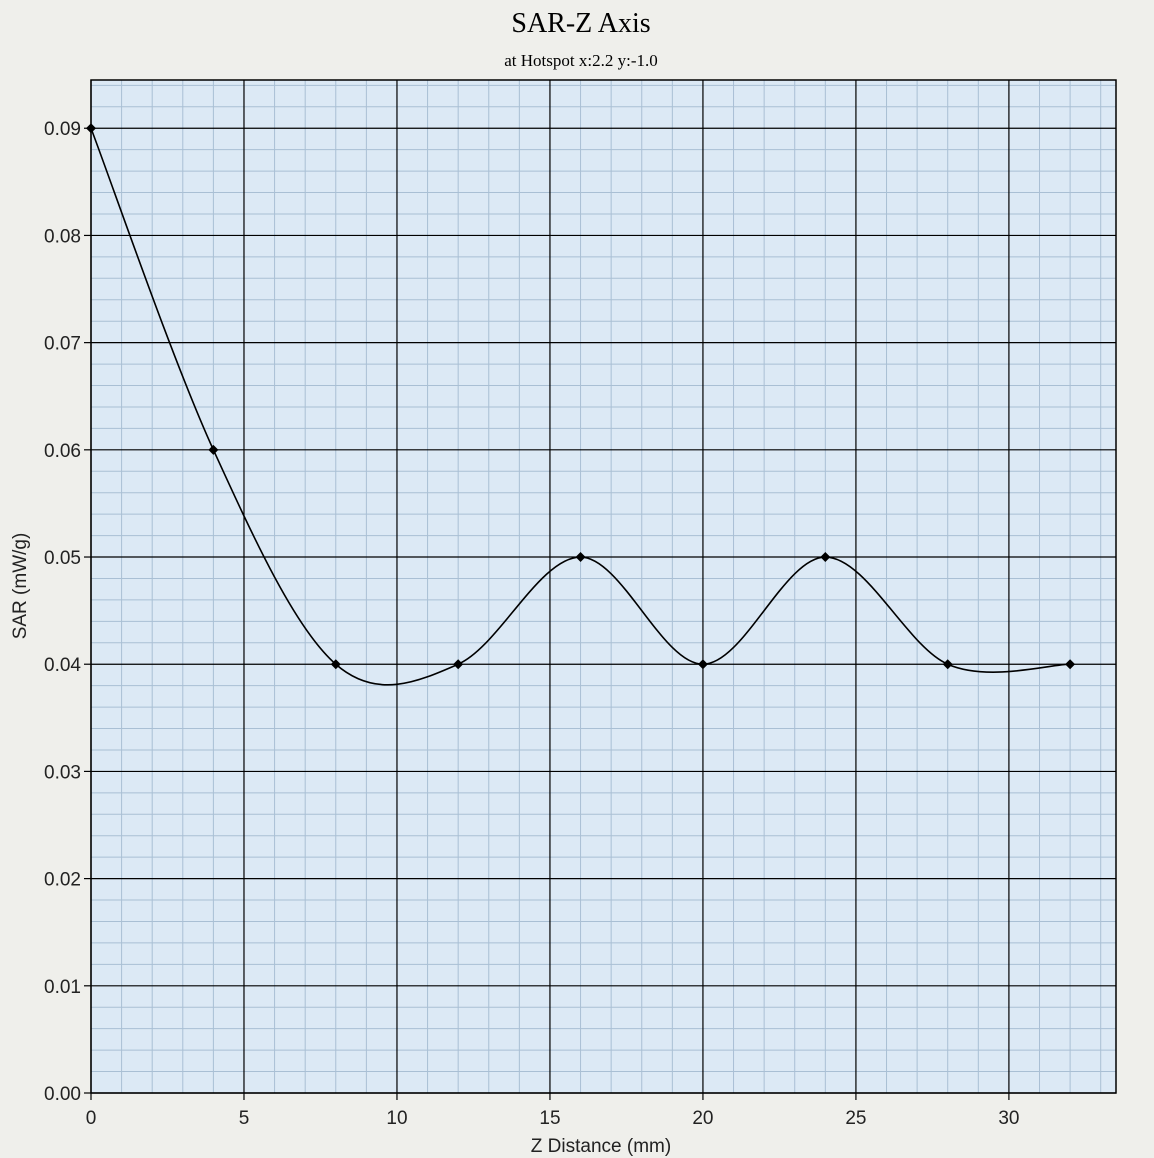 This screenshot has width=1154, height=1158. What do you see at coordinates (62, 1094) in the screenshot?
I see `y-tick-label: 0.00` at bounding box center [62, 1094].